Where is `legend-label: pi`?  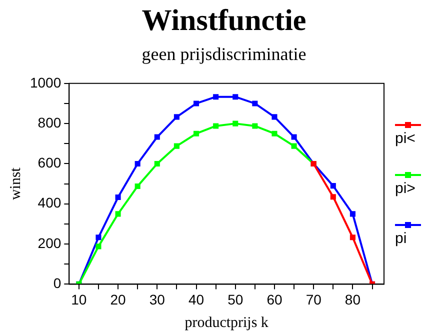 legend-label: pi is located at coordinates (401, 238).